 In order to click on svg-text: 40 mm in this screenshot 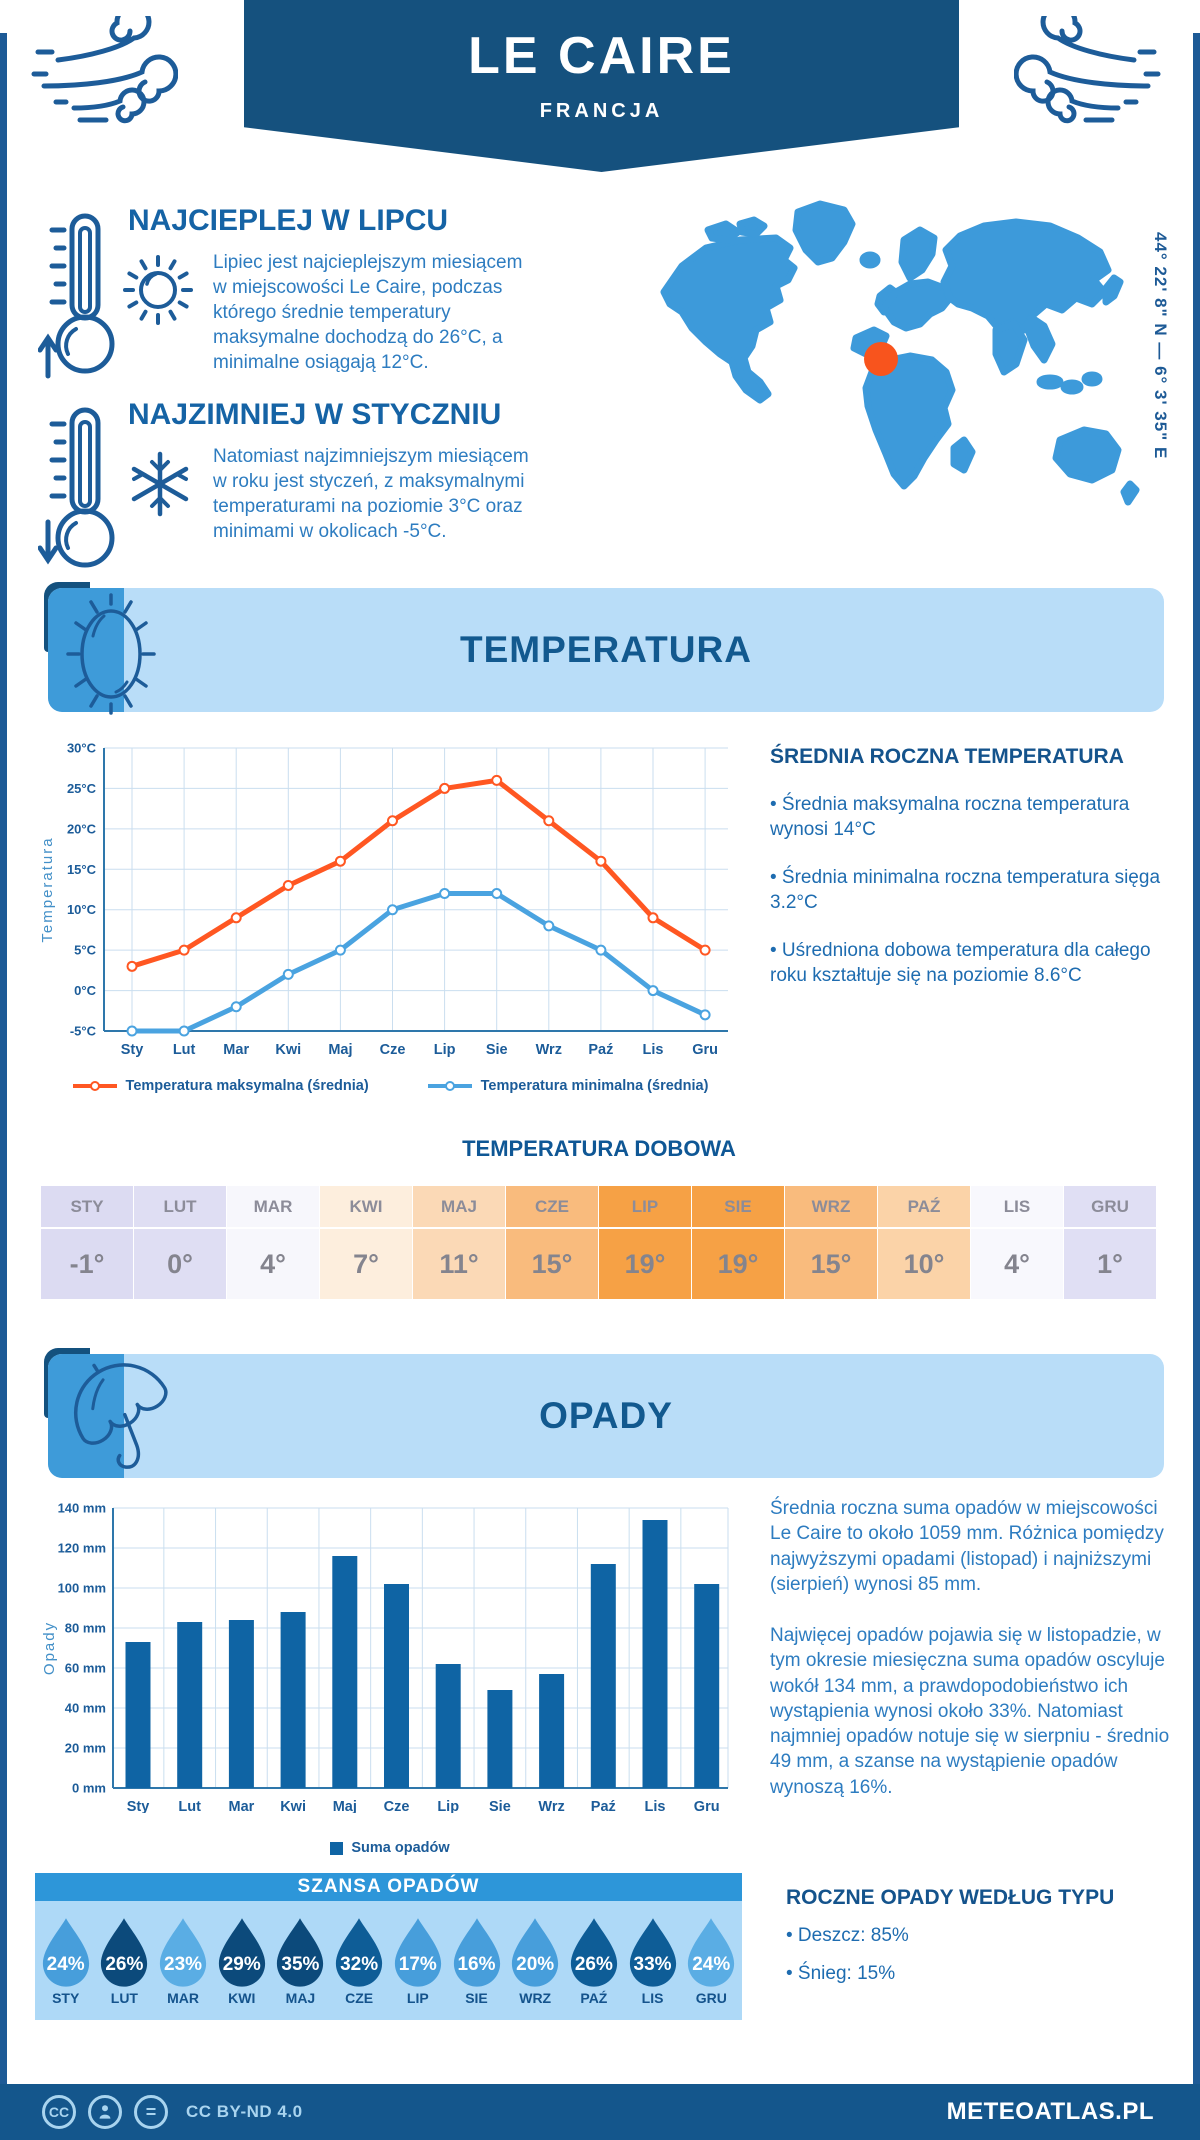, I will do `click(85, 1708)`.